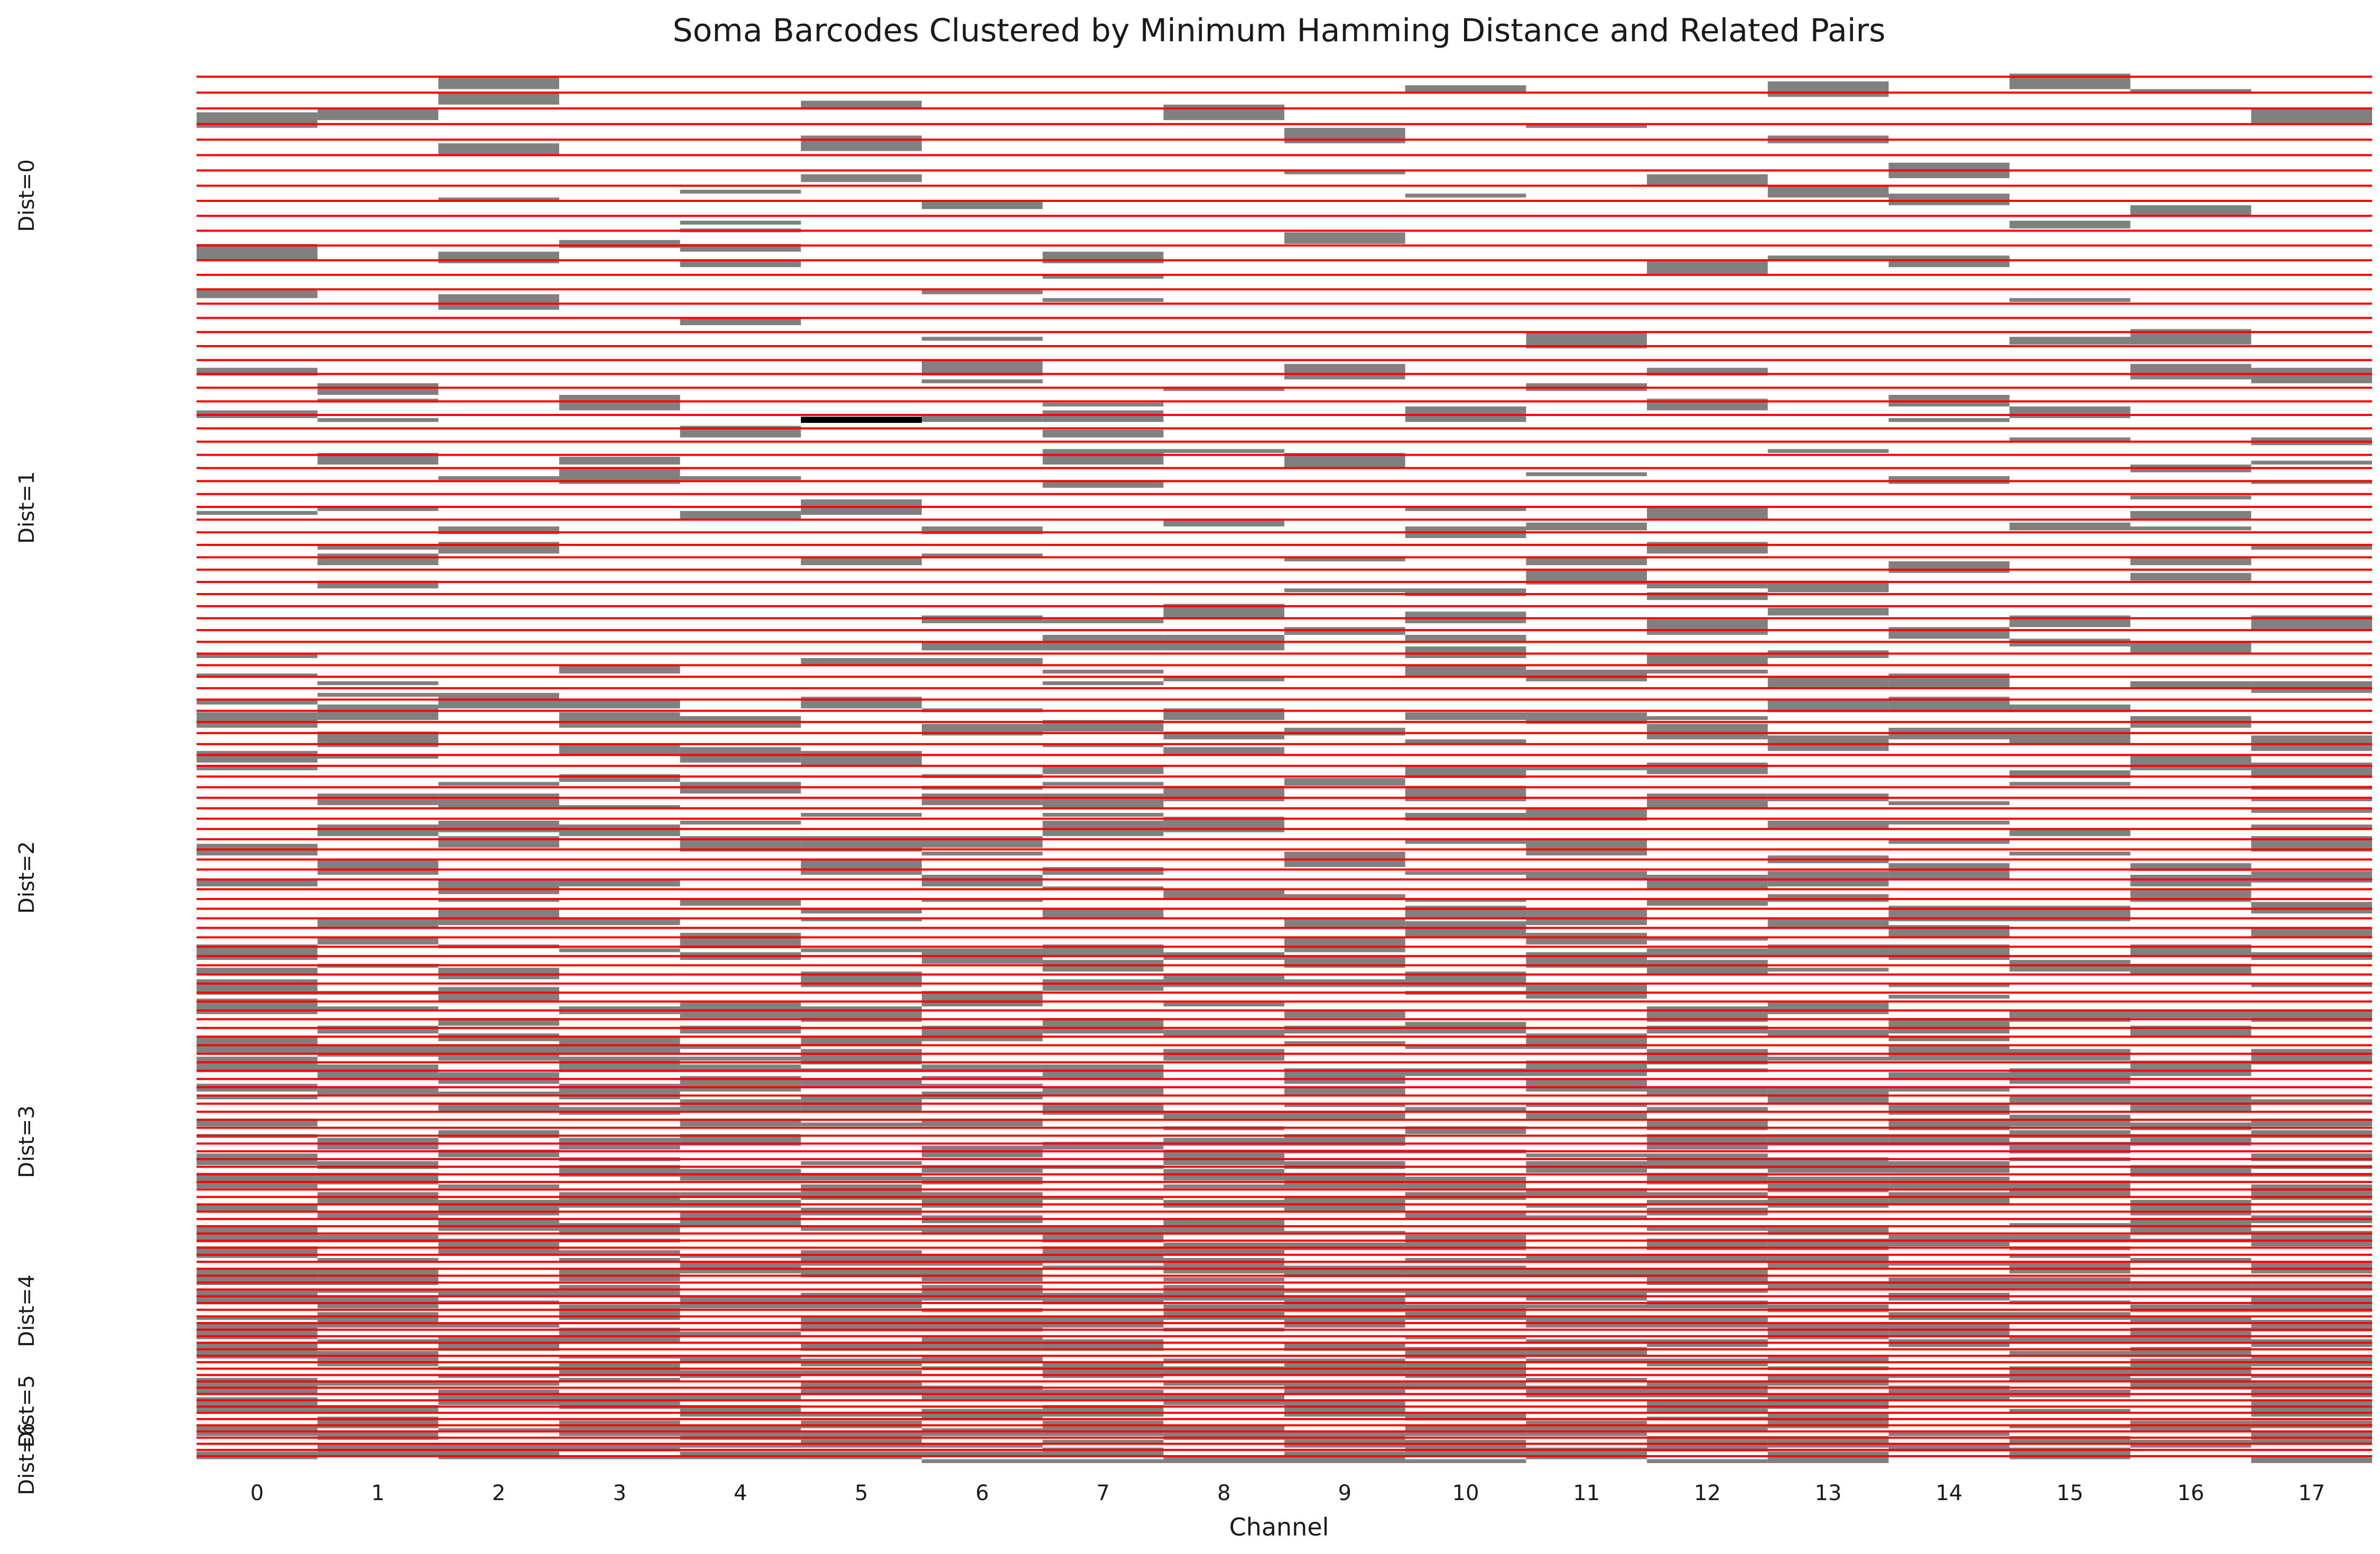 The image size is (2380, 1554). I want to click on x-tick-label: 1, so click(377, 1493).